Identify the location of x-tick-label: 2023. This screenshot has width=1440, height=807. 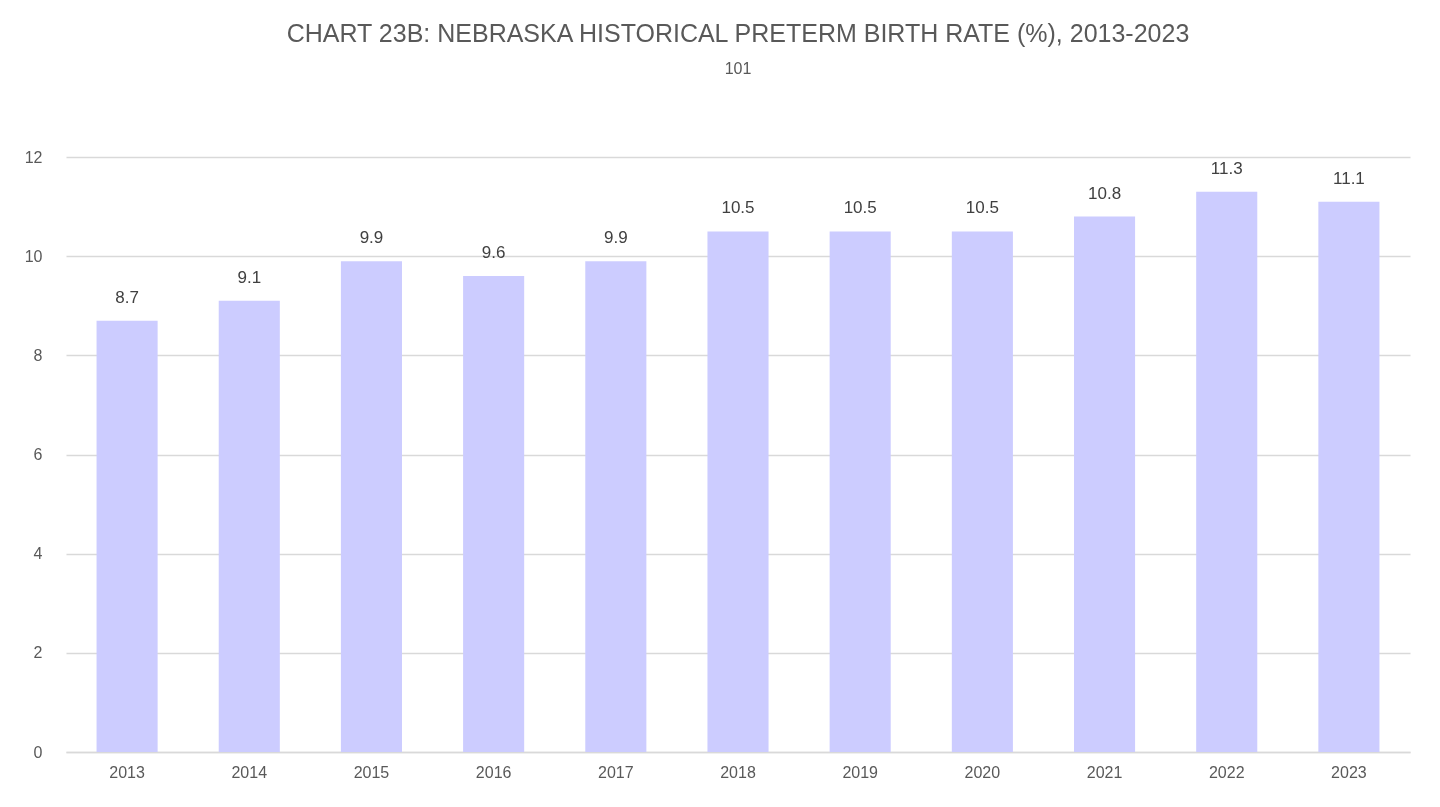
(1349, 772).